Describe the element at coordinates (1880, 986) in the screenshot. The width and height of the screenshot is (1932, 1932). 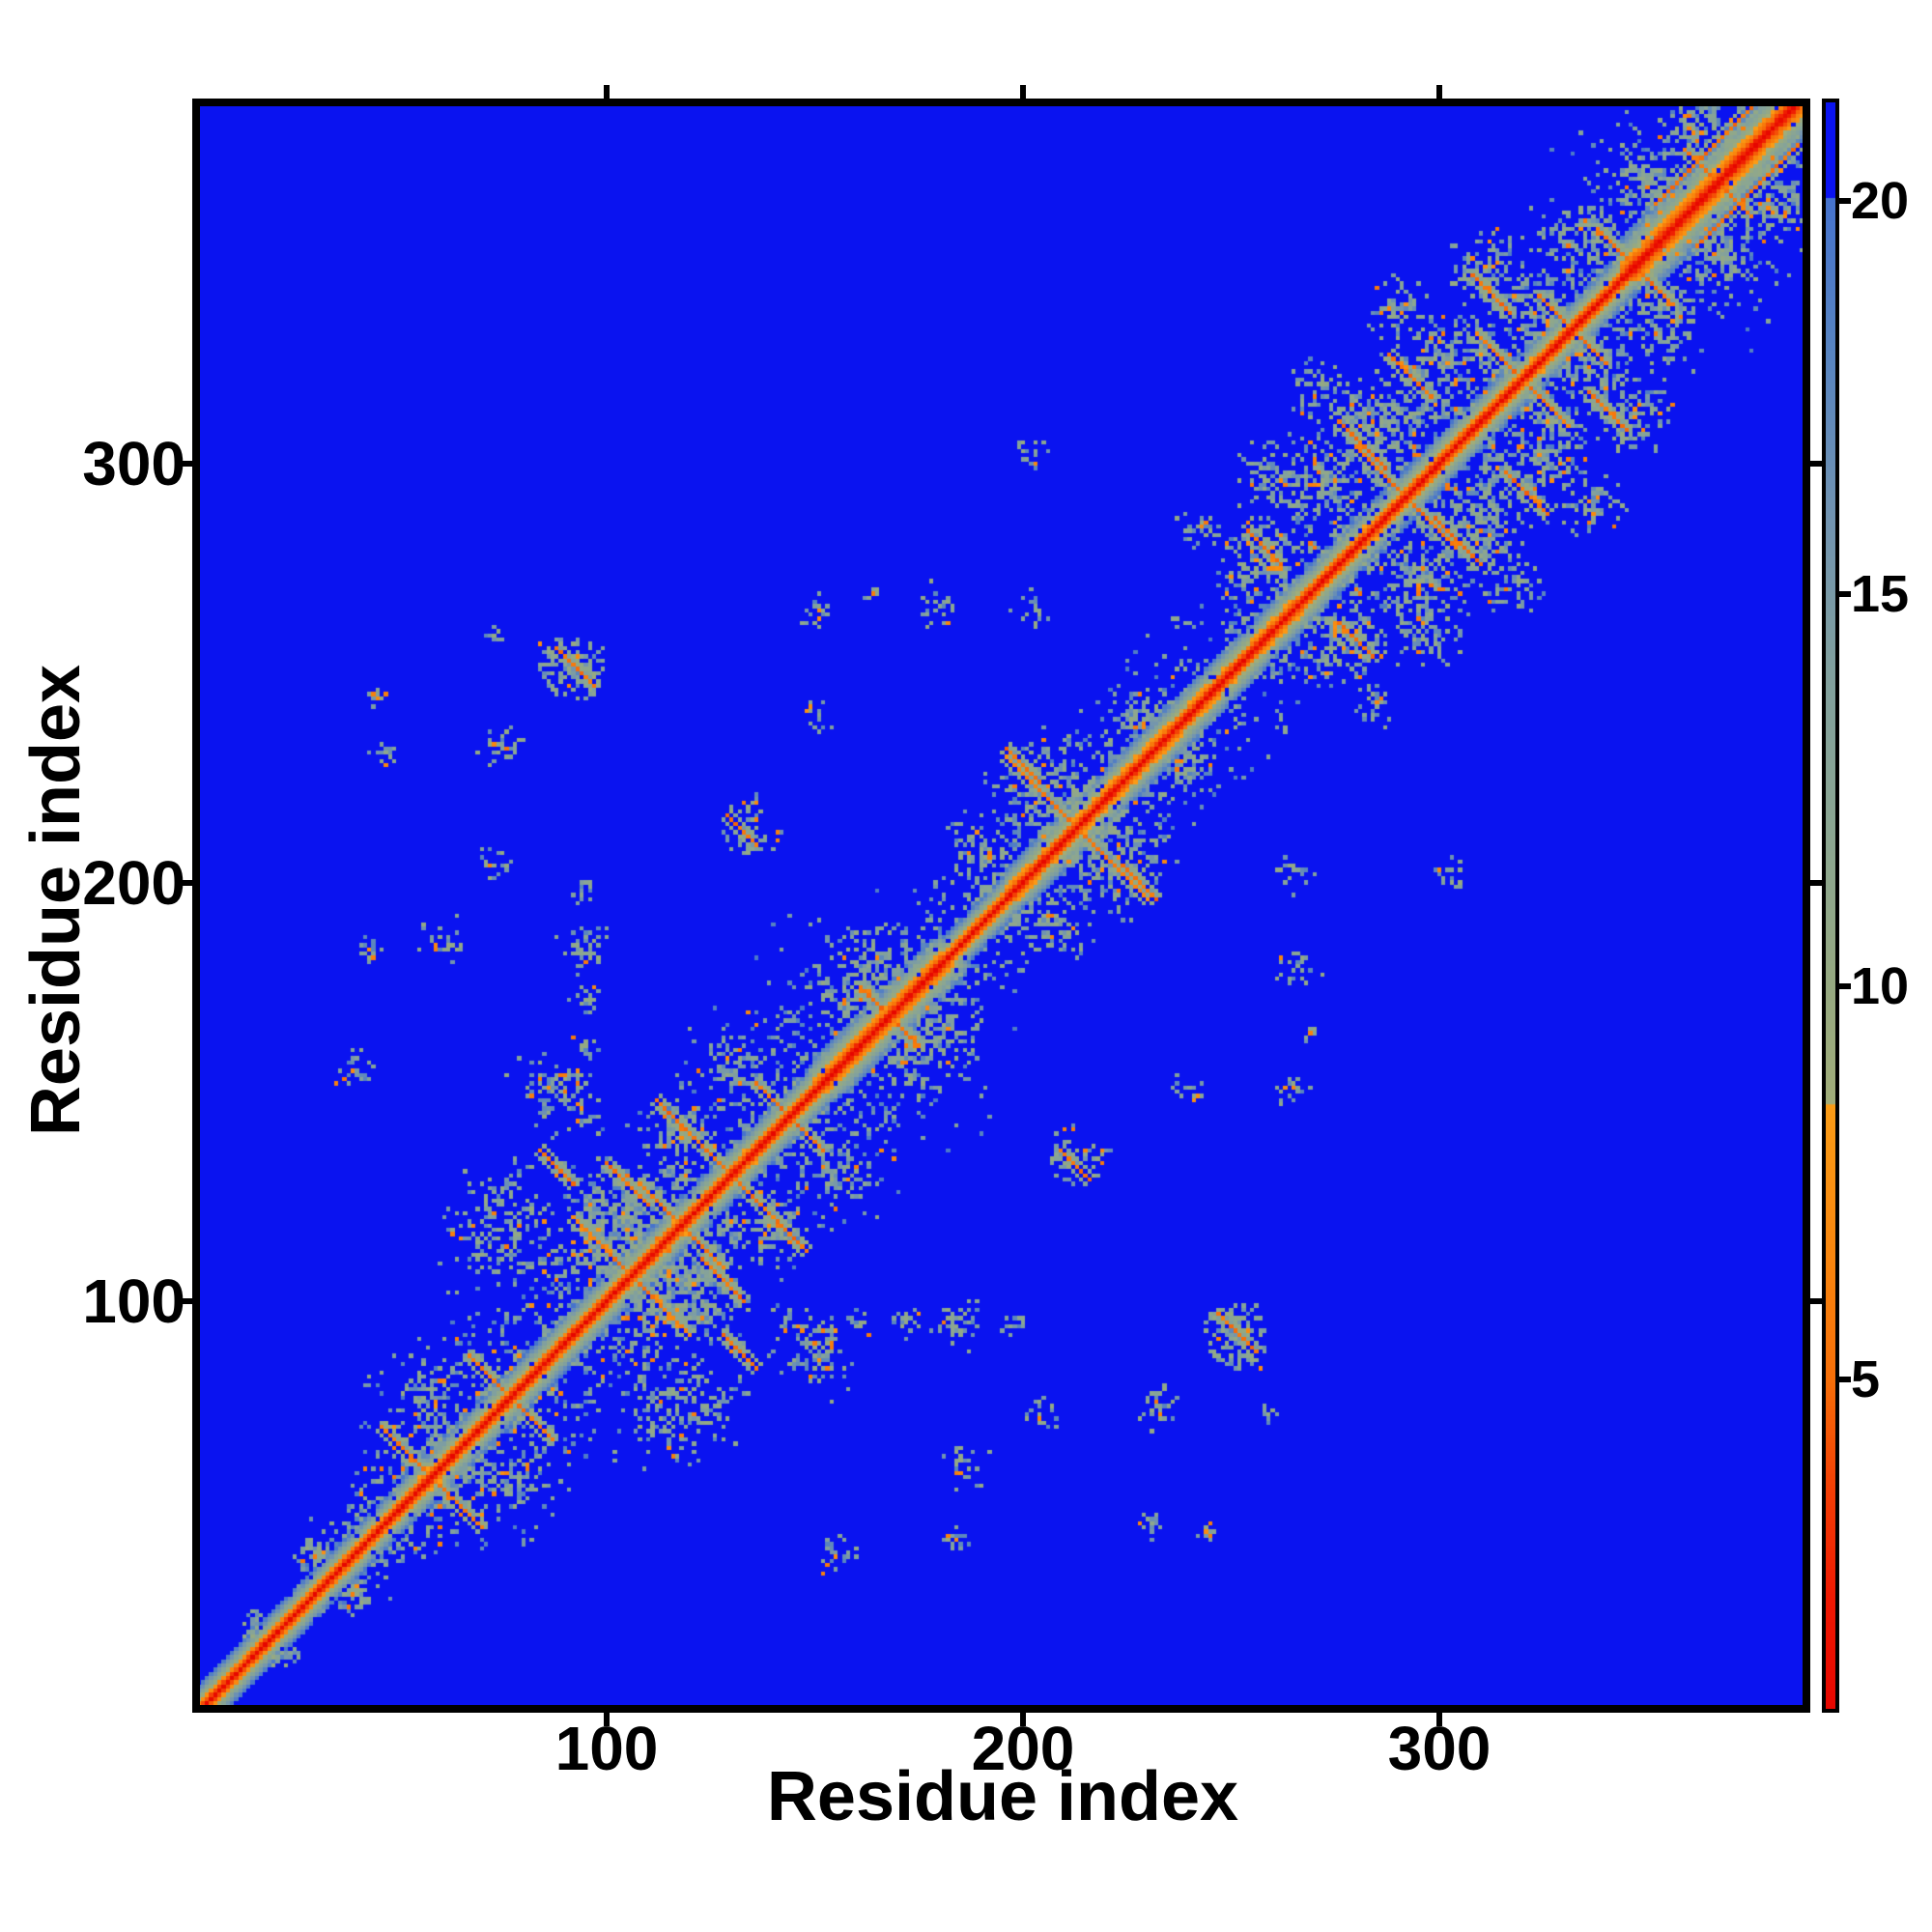
I see `colorbar-tick-label-10: 10` at that location.